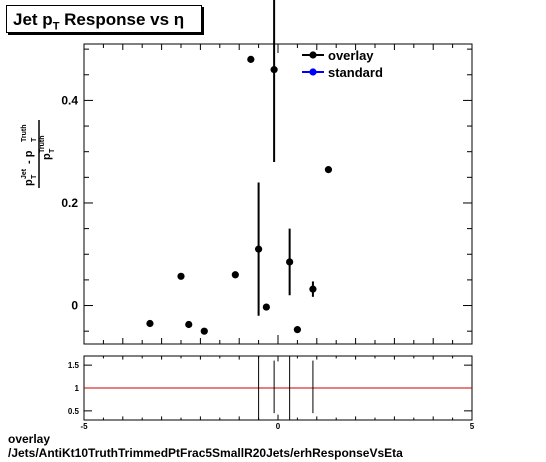  What do you see at coordinates (74, 365) in the screenshot?
I see `ratio-y-tick-label: 1.5` at bounding box center [74, 365].